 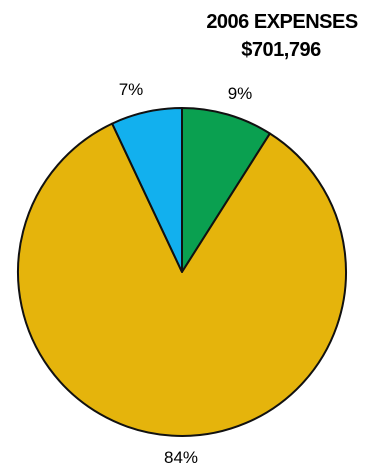 I want to click on pie-slice-label-1: 84%, so click(x=181, y=457).